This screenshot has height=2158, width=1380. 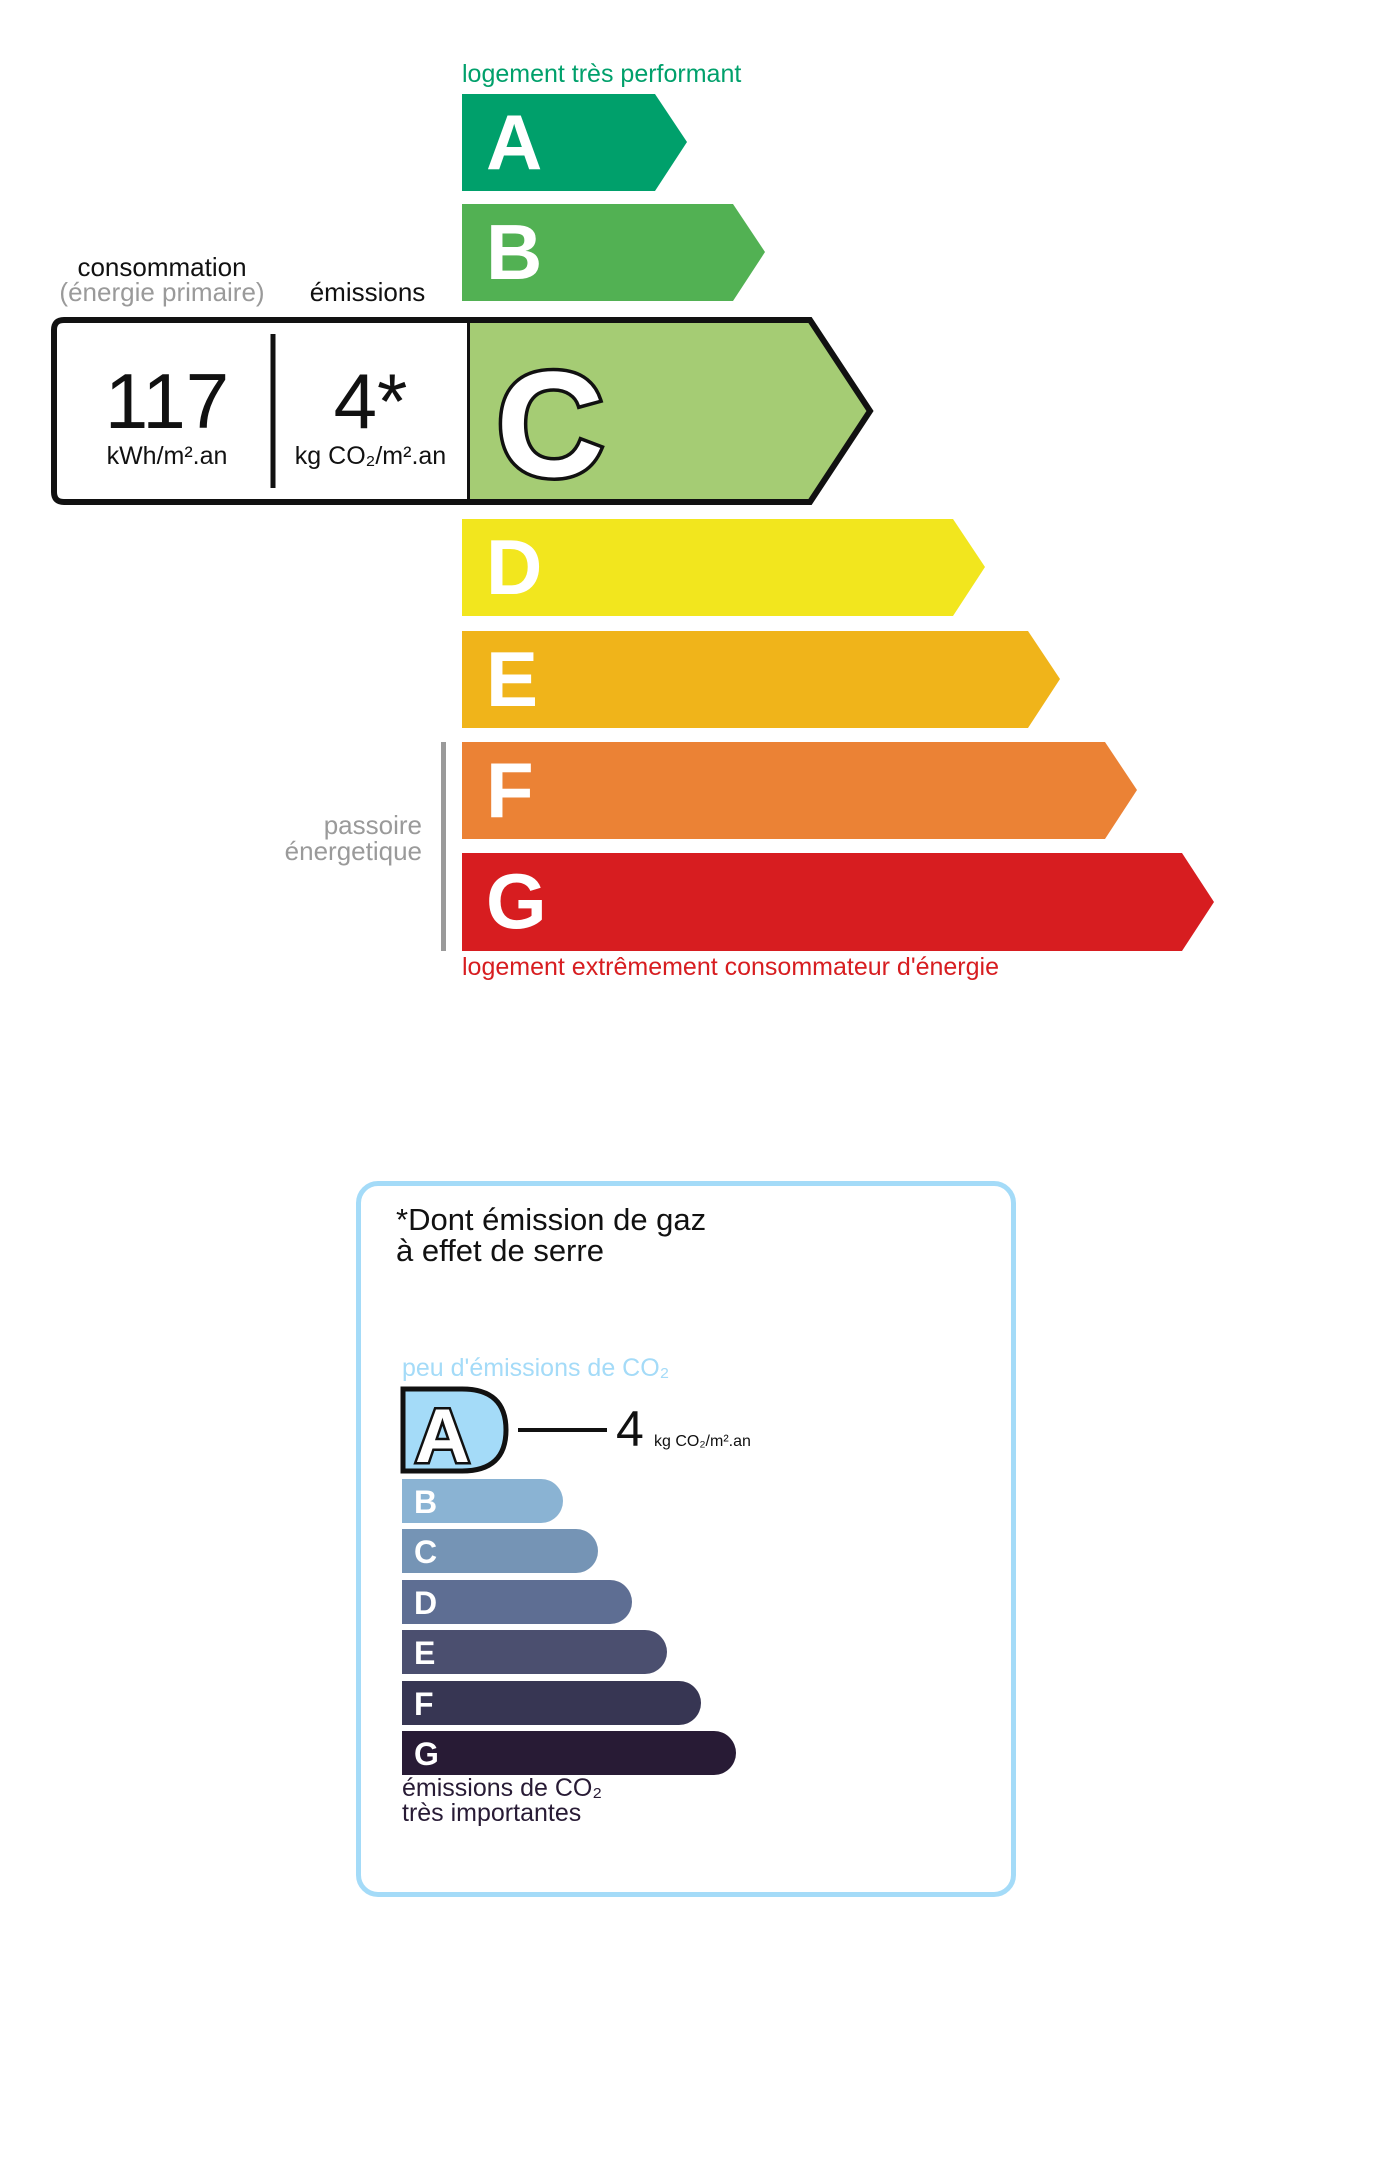 What do you see at coordinates (426, 1603) in the screenshot?
I see `ges-letter: D` at bounding box center [426, 1603].